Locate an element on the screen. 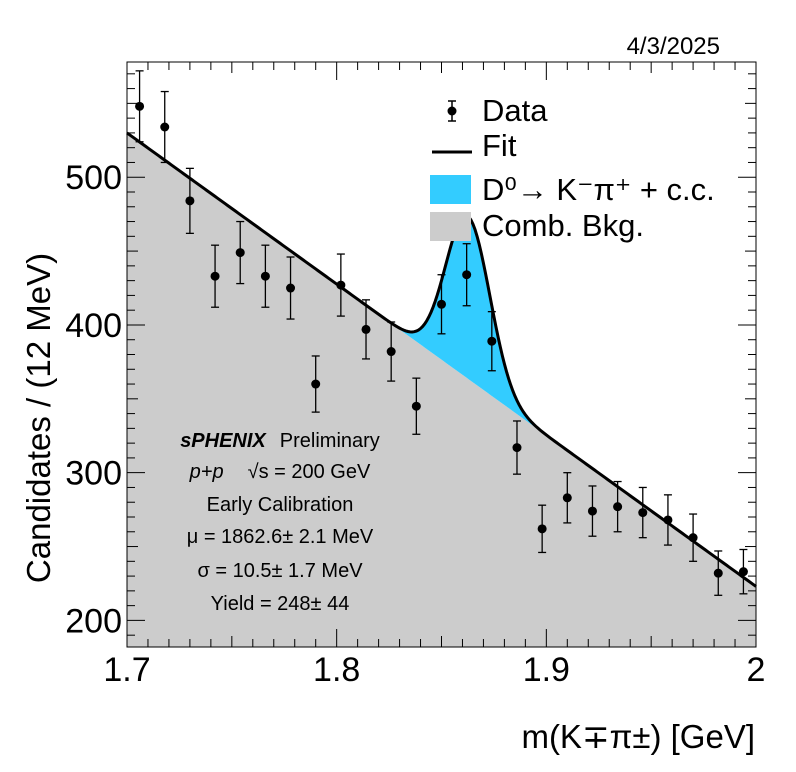 The image size is (796, 772). signal-fill is located at coordinates (468, 322).